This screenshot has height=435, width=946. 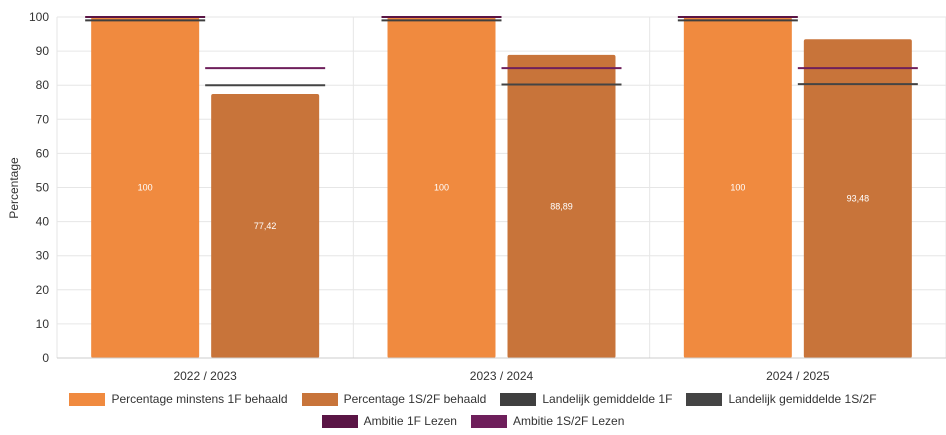 What do you see at coordinates (43, 153) in the screenshot?
I see `y-tick-label: 60` at bounding box center [43, 153].